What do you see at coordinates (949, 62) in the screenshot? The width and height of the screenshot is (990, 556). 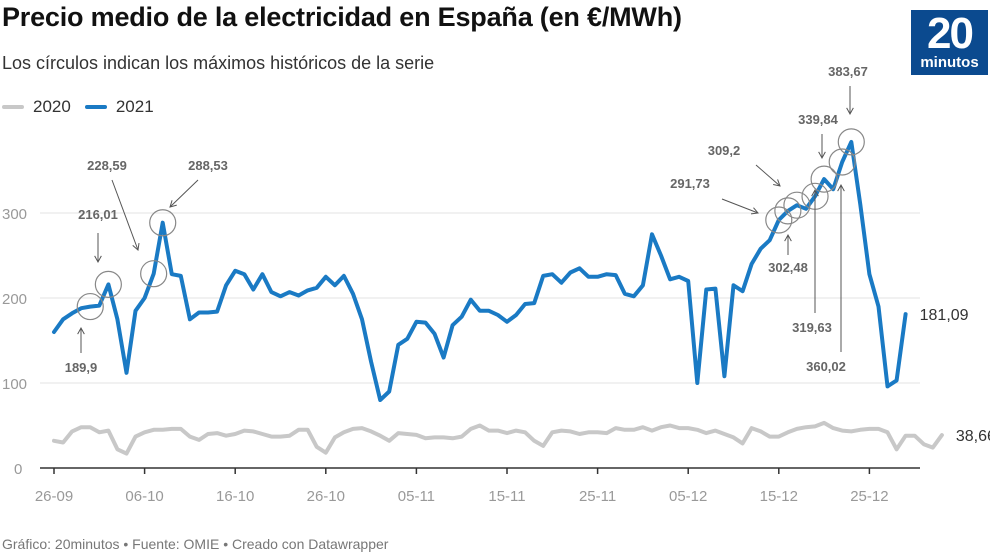 I see `logo-word: minutos` at bounding box center [949, 62].